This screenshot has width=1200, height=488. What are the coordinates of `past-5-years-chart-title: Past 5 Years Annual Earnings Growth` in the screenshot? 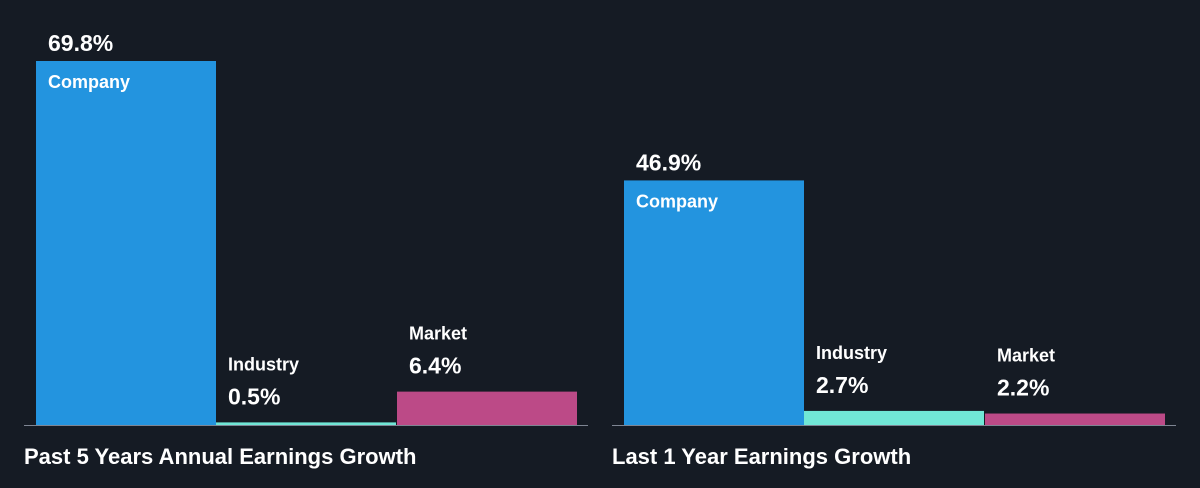 It's located at (220, 456).